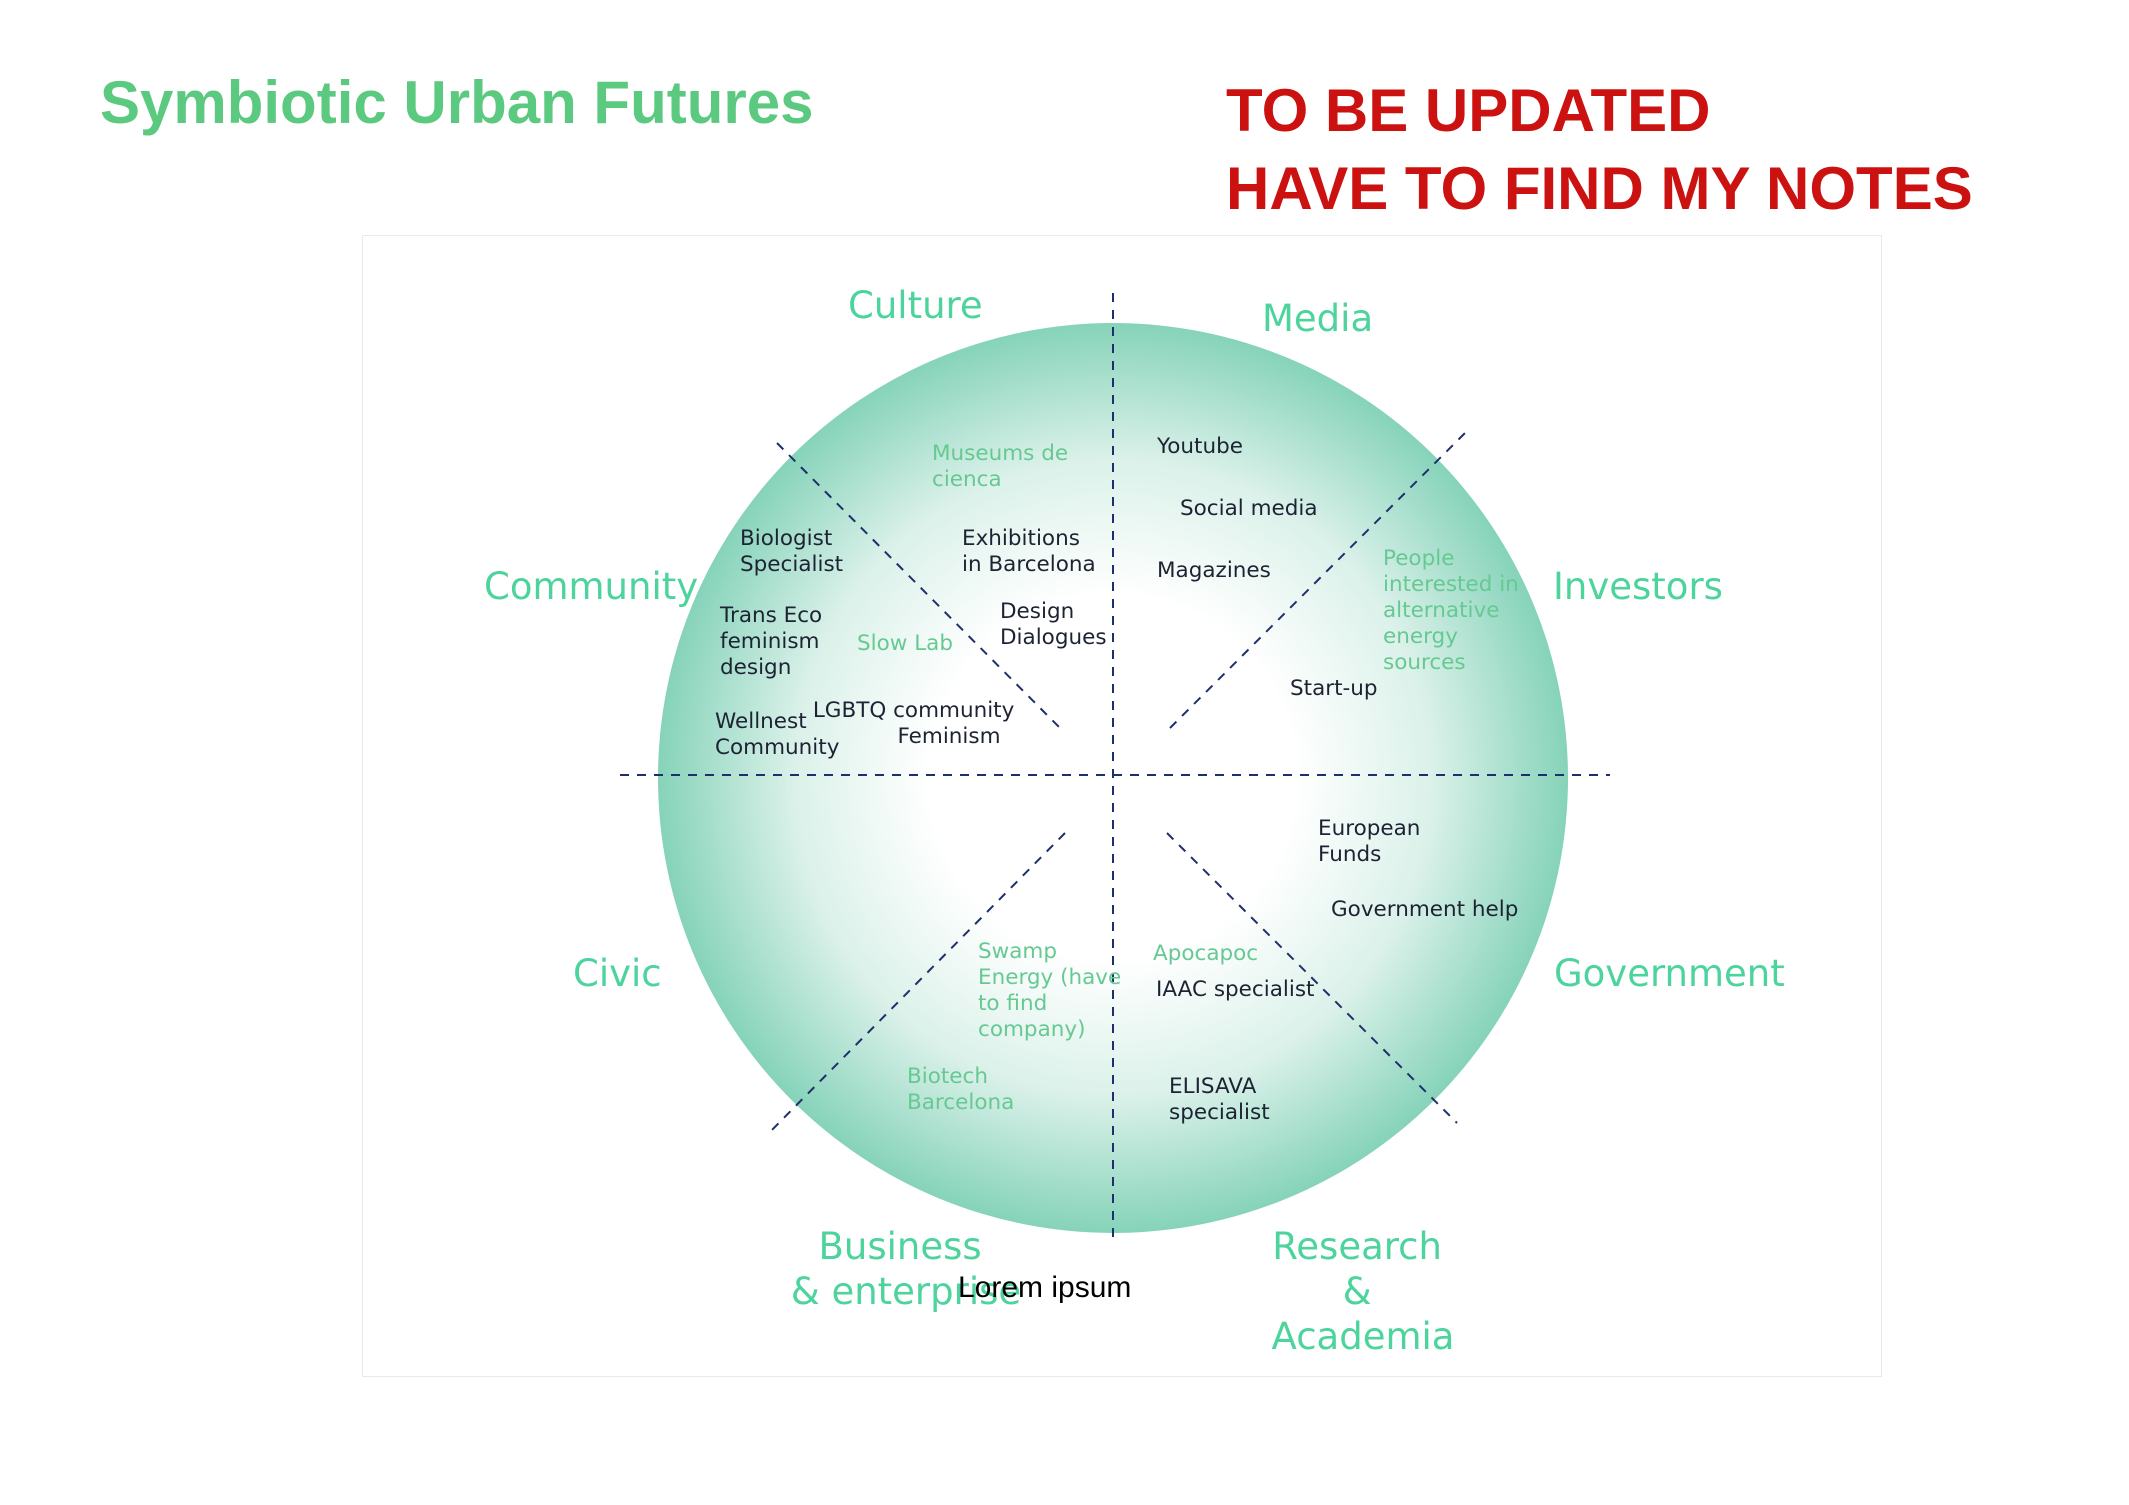  What do you see at coordinates (1037, 611) in the screenshot?
I see `item-line: Design` at bounding box center [1037, 611].